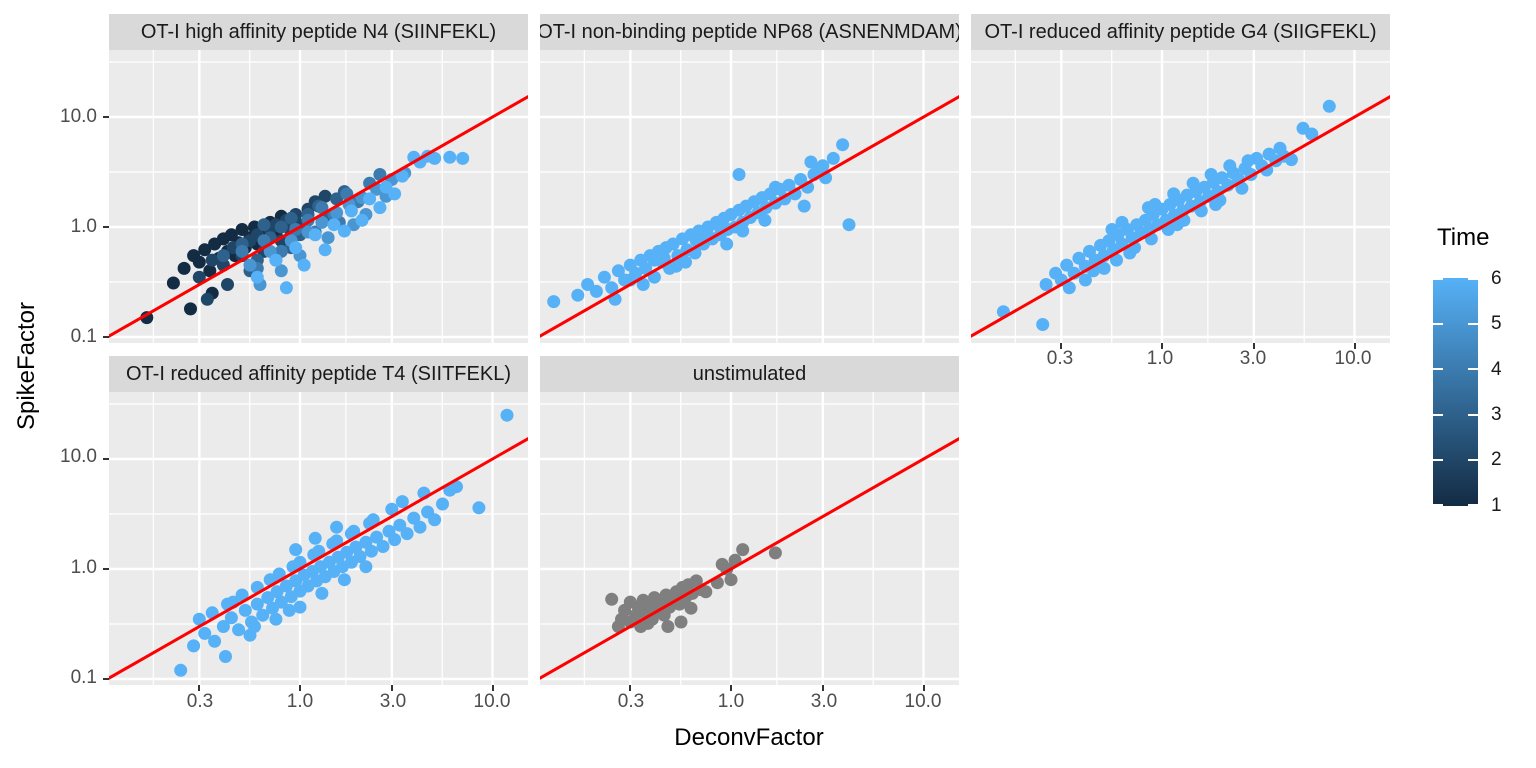  I want to click on legend-tick-label: 5, so click(1496, 323).